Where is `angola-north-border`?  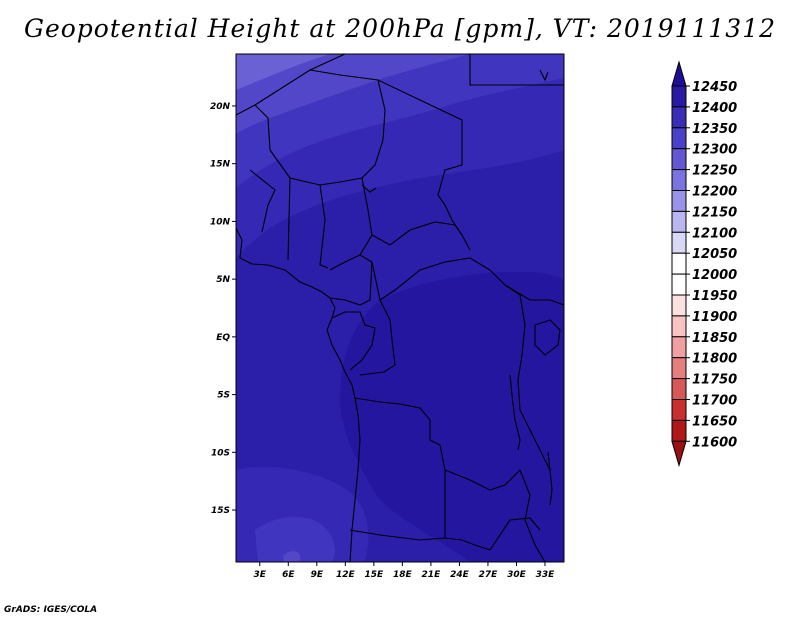
angola-north-border is located at coordinates (397, 421).